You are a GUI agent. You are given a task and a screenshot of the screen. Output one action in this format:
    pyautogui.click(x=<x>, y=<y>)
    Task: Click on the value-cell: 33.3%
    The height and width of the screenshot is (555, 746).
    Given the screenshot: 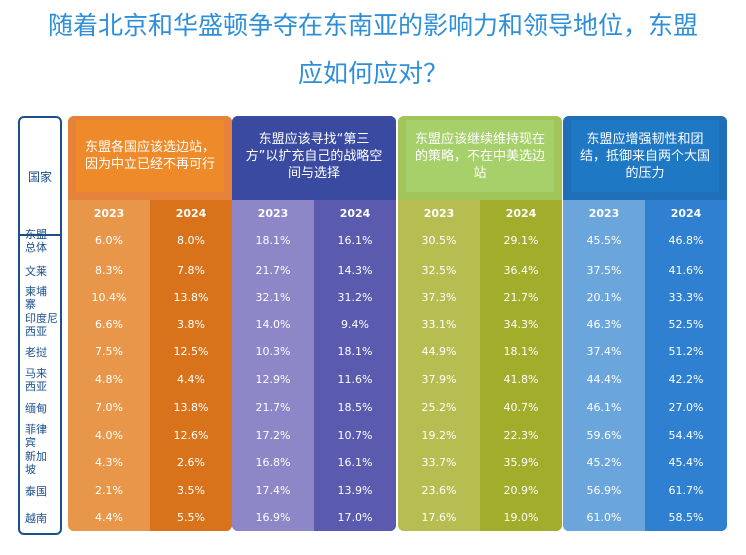 What is the action you would take?
    pyautogui.click(x=686, y=297)
    